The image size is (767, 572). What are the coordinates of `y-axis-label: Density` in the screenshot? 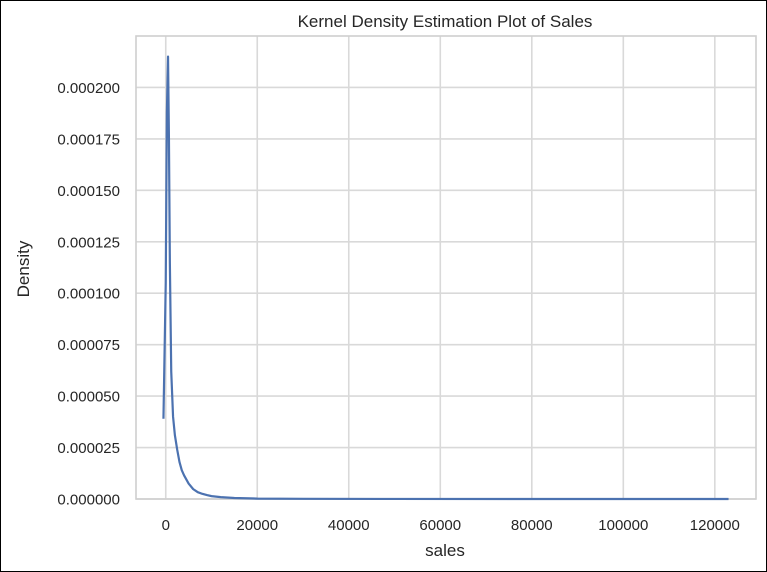 It's located at (23, 268).